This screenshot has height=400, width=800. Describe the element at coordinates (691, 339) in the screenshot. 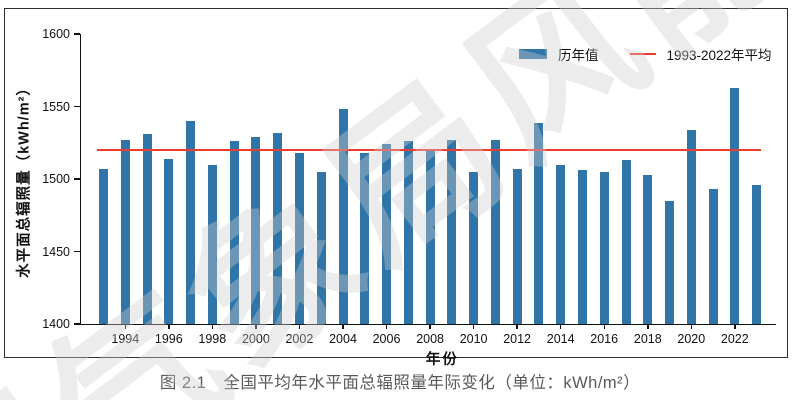

I see `x-axis-tick-label: 2020` at that location.